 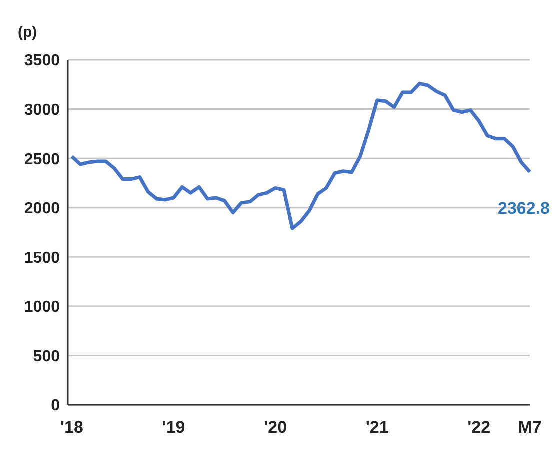 I want to click on x-tick-label: '22, so click(x=479, y=428).